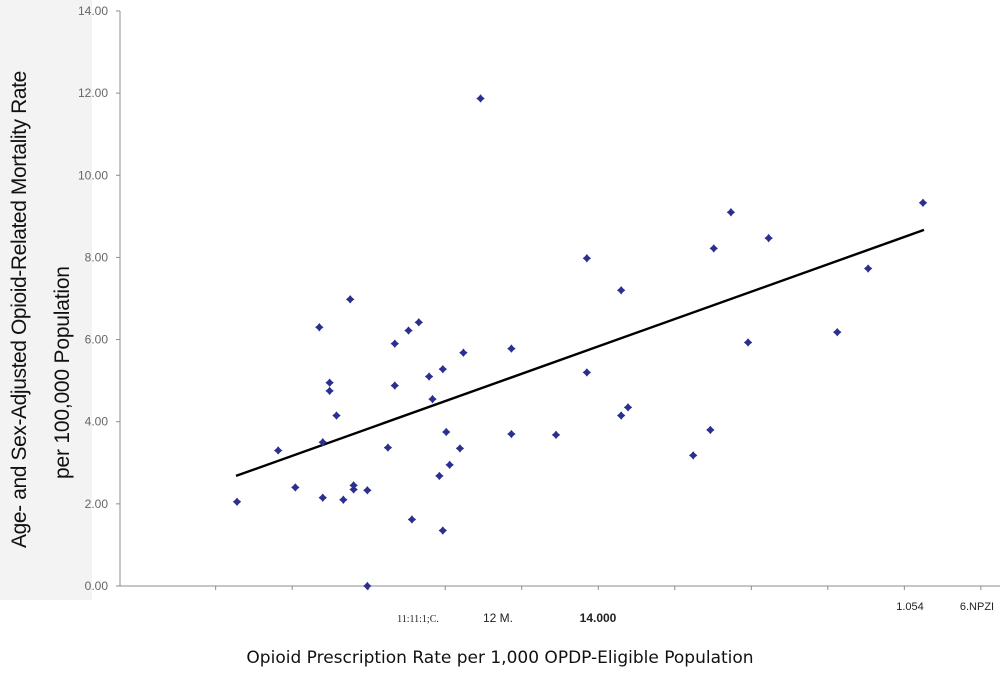  Describe the element at coordinates (910, 607) in the screenshot. I see `x-tick-label: 1.054` at that location.